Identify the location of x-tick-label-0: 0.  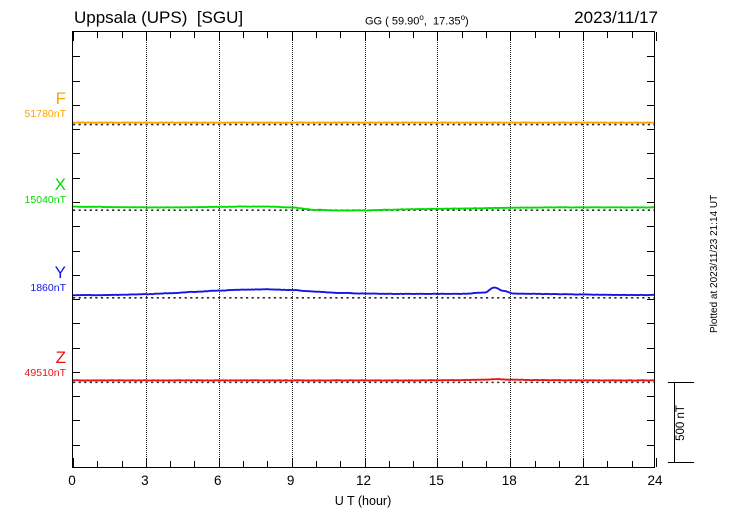
(72, 480).